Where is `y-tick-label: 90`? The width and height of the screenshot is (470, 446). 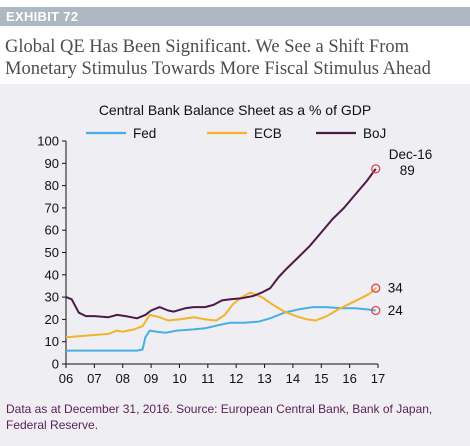
y-tick-label: 90 is located at coordinates (52, 163).